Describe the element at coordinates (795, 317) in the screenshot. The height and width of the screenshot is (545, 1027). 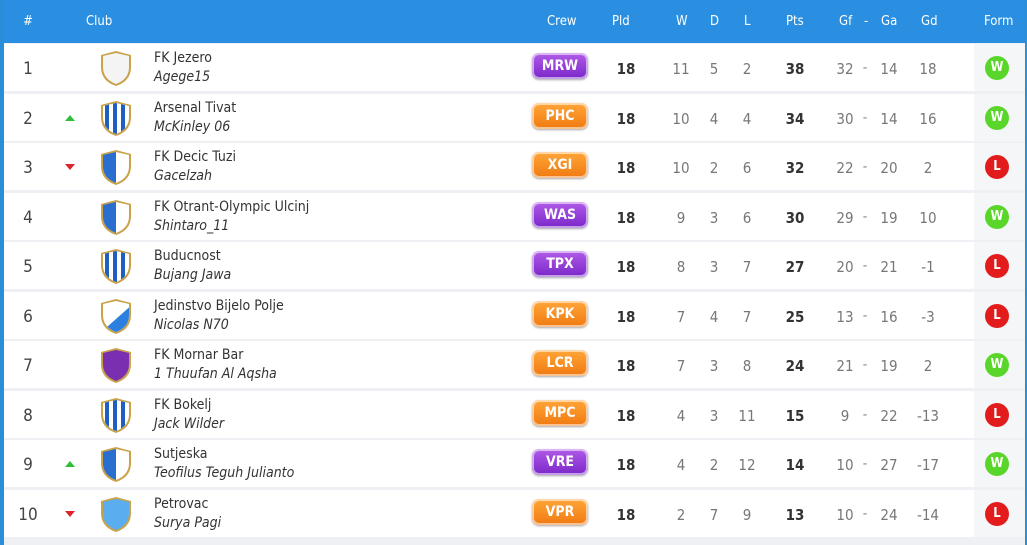
I see `points: 25` at that location.